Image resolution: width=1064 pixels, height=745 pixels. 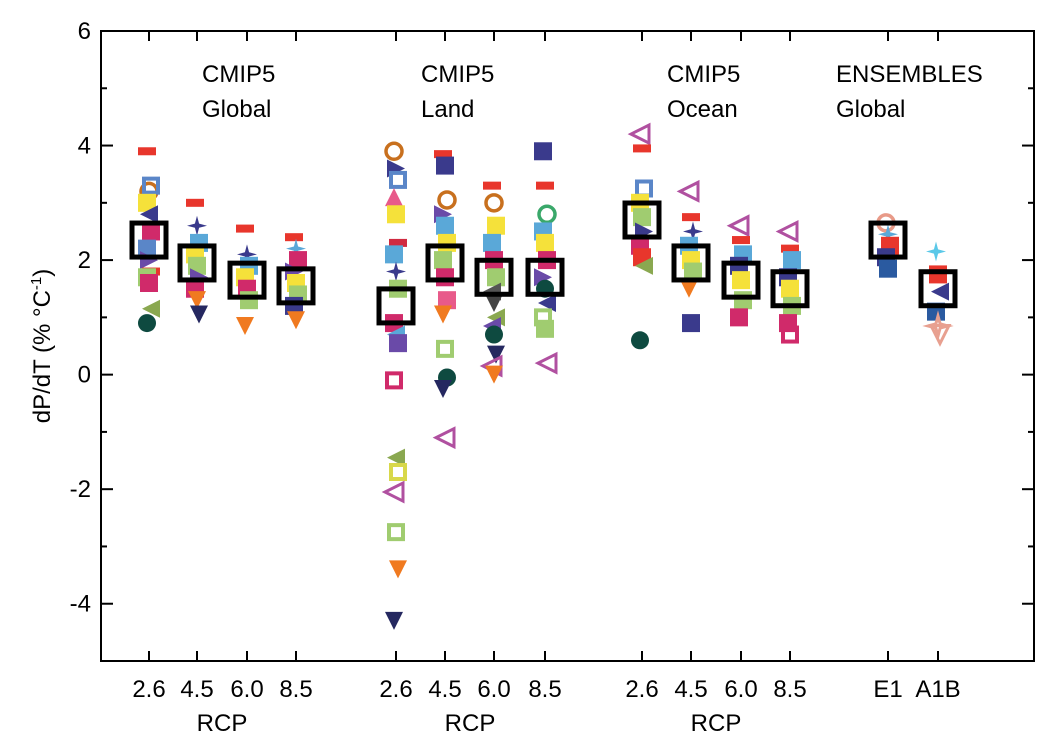 I want to click on x-tick-label-6: 6.0, so click(x=493, y=689).